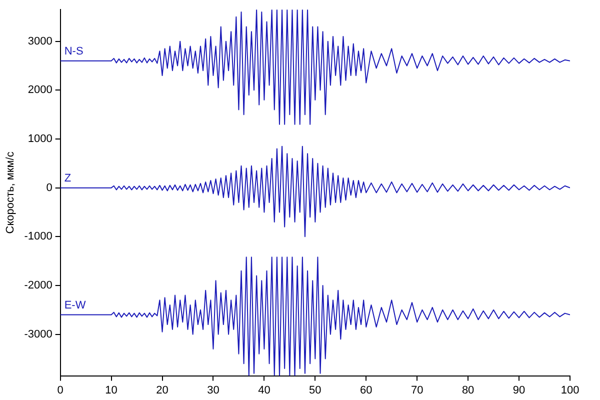 The height and width of the screenshot is (400, 600). Describe the element at coordinates (570, 390) in the screenshot. I see `x-tick-label: 100` at that location.